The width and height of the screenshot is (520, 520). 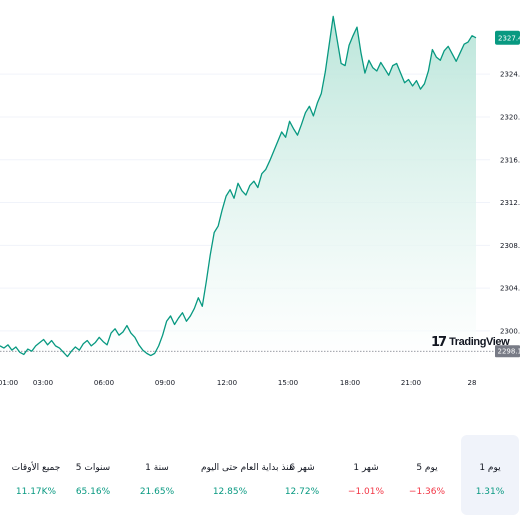 What do you see at coordinates (510, 331) in the screenshot?
I see `y-tick-label: 2300.00` at bounding box center [510, 331].